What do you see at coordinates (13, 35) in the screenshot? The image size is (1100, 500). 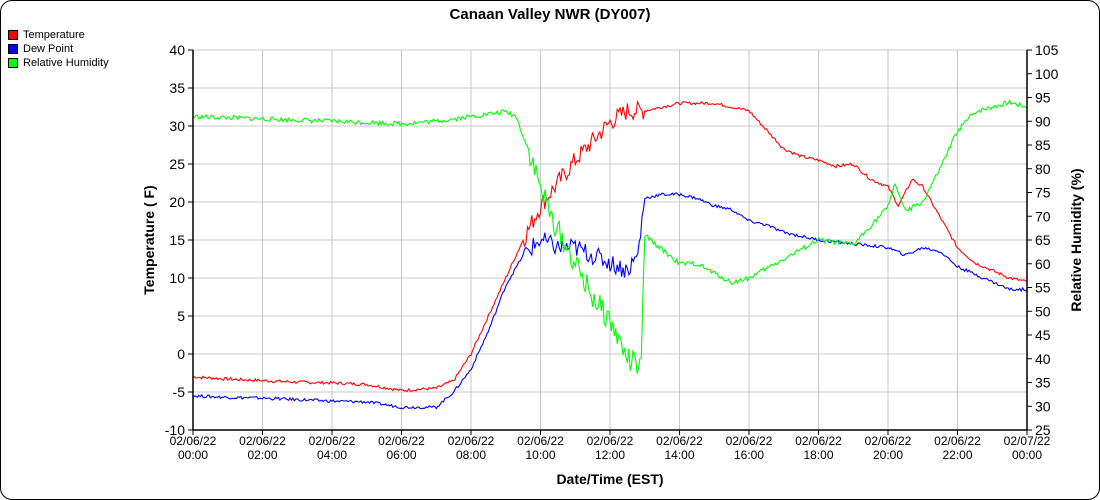 I see `temperature-swatch` at bounding box center [13, 35].